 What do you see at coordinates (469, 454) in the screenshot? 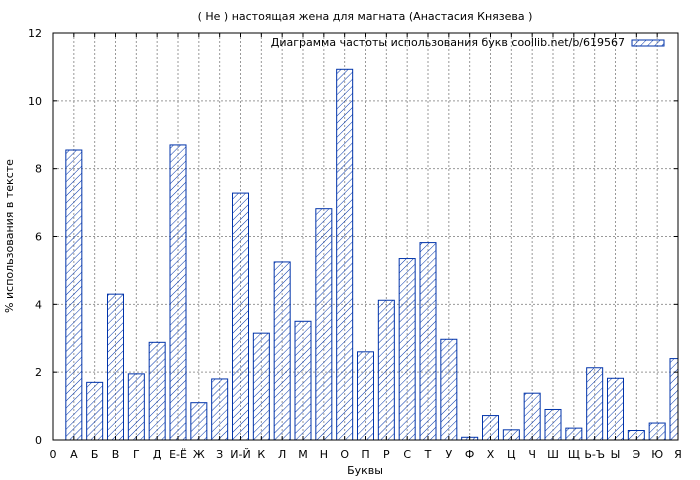
I see `x-tick-label: Ф` at bounding box center [469, 454].